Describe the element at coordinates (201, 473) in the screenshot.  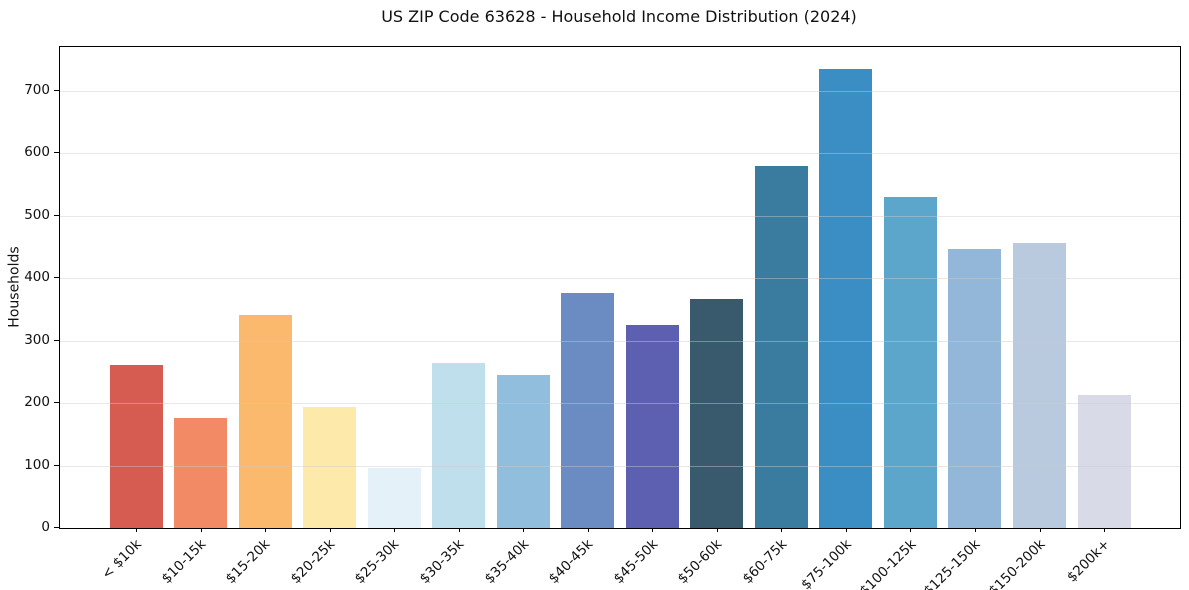
I see `bar-$10-15k` at that location.